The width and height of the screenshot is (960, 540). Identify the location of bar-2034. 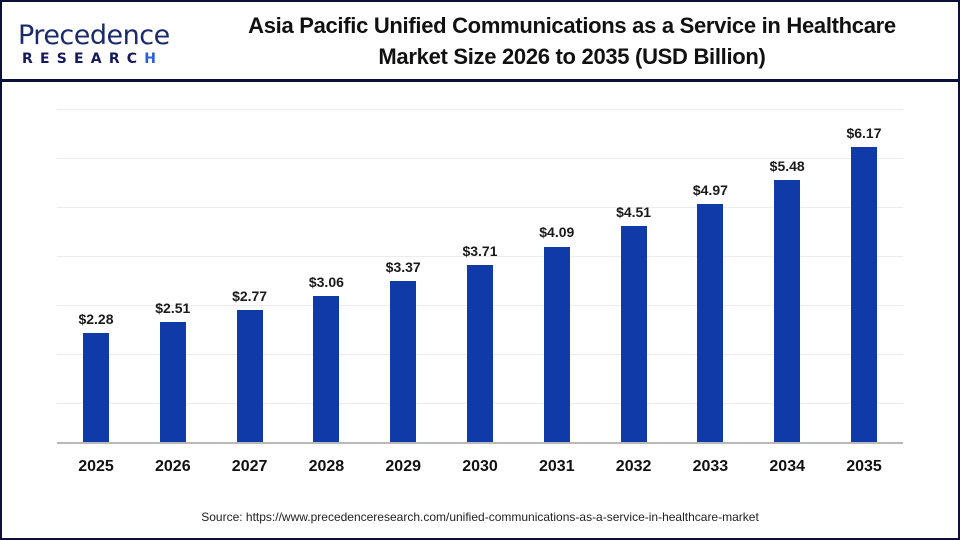
(787, 311).